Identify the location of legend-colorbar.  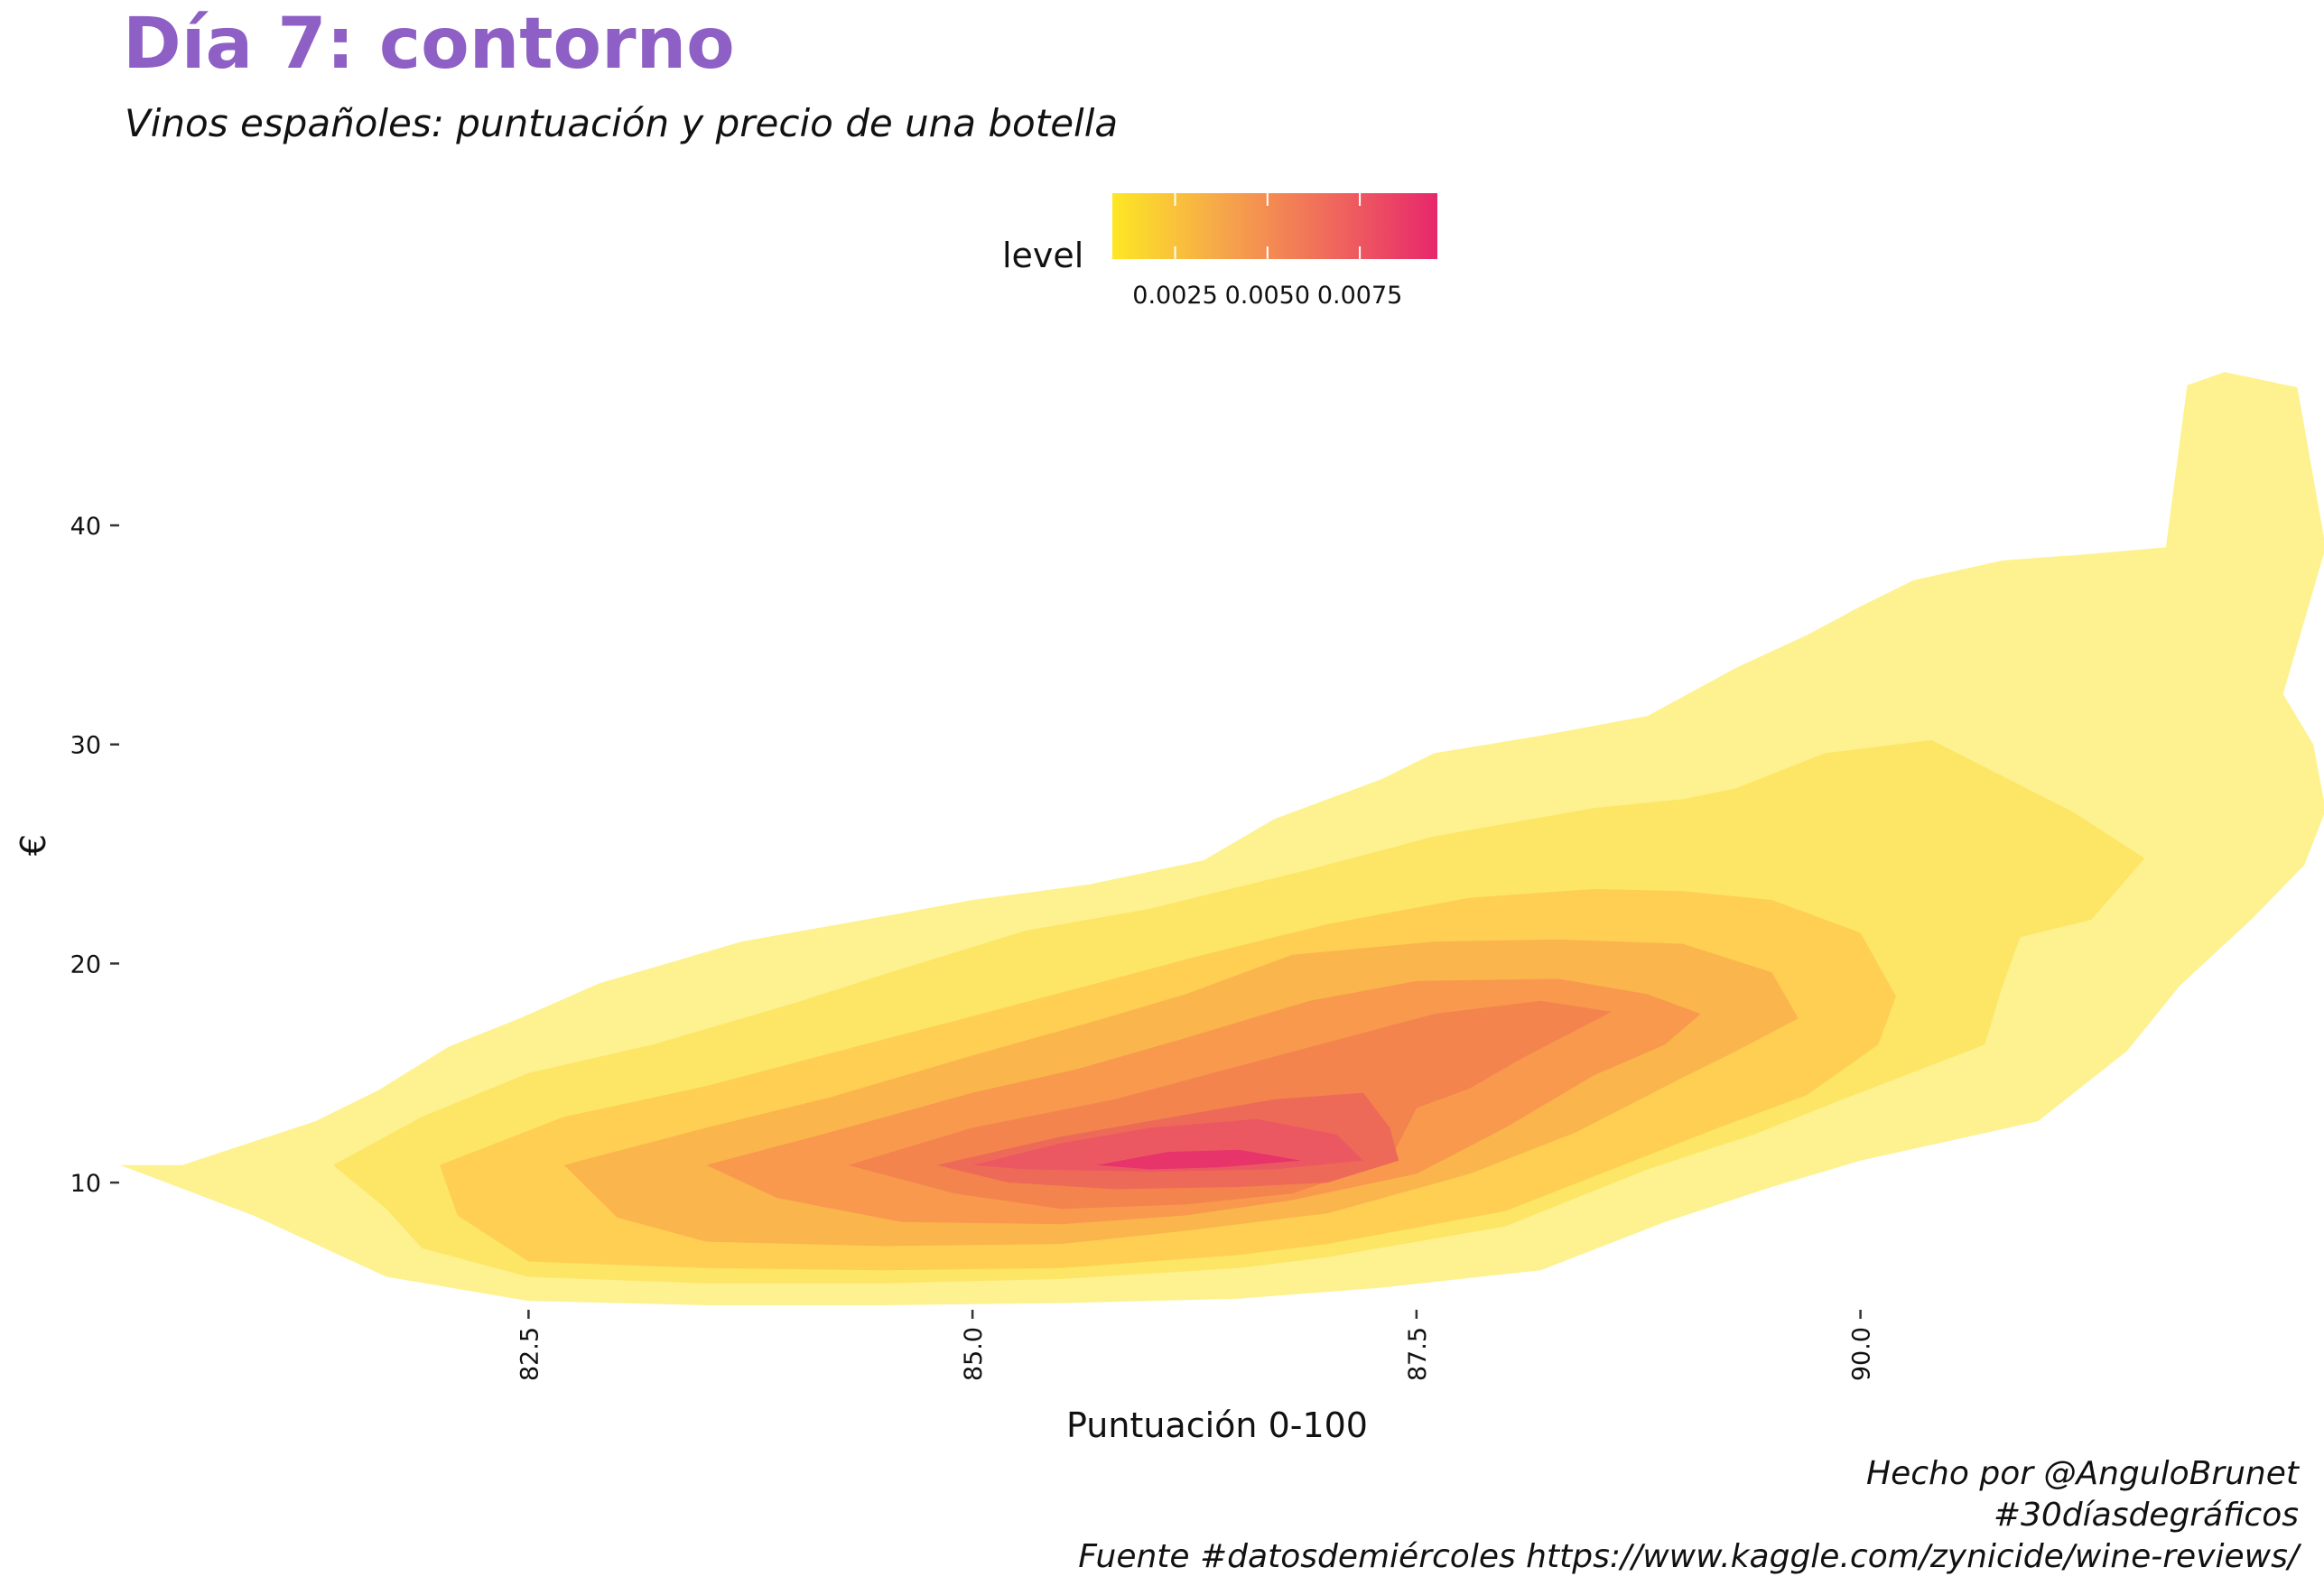
(1274, 226).